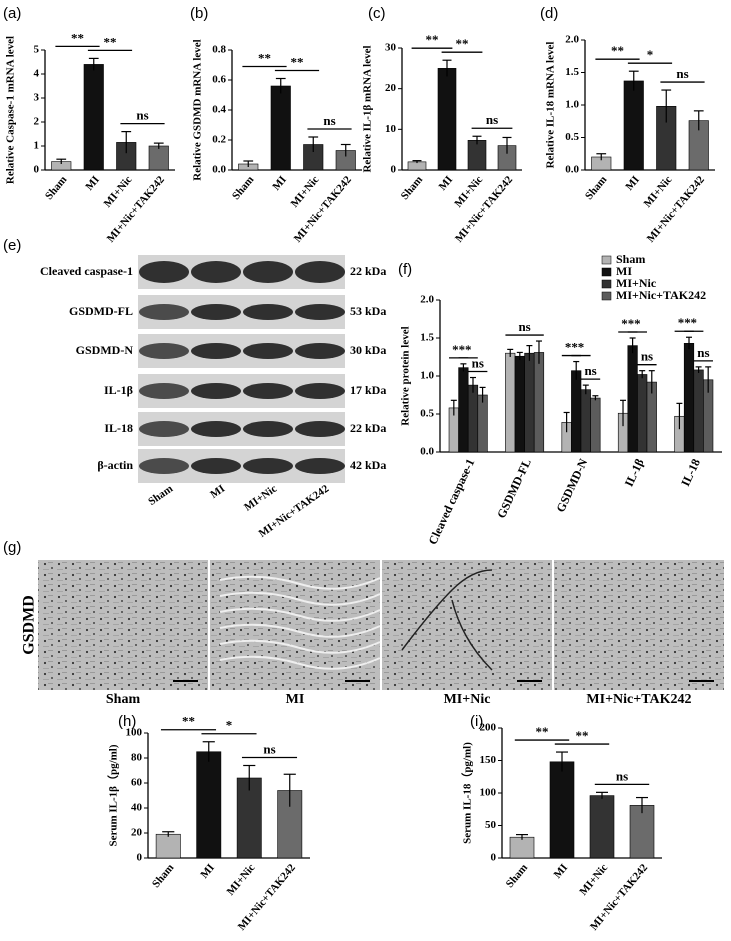 The height and width of the screenshot is (941, 731). Describe the element at coordinates (11, 110) in the screenshot. I see `y-axis-label: Relative Caspase-1 mRNA level` at that location.